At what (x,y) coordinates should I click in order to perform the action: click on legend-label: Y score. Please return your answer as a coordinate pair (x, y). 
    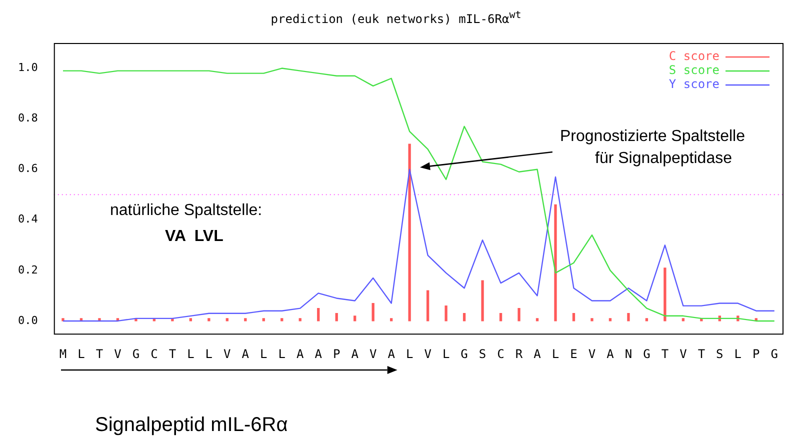
    Looking at the image, I should click on (694, 84).